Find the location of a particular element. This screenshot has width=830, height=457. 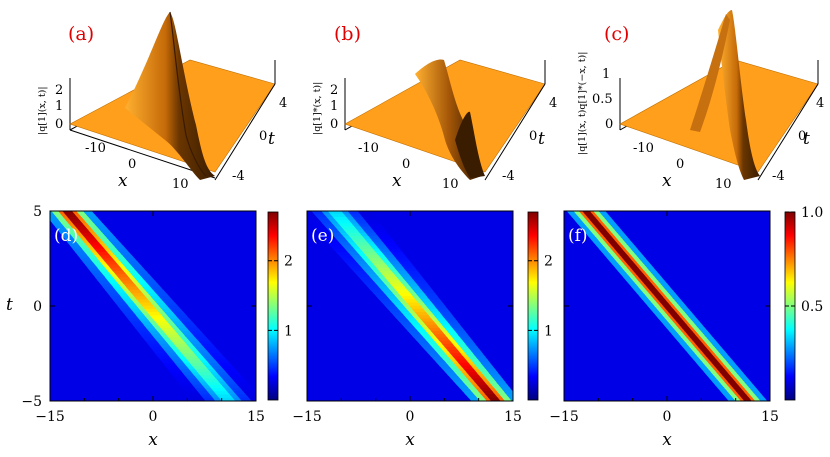

x-tick: 0 is located at coordinates (680, 164).